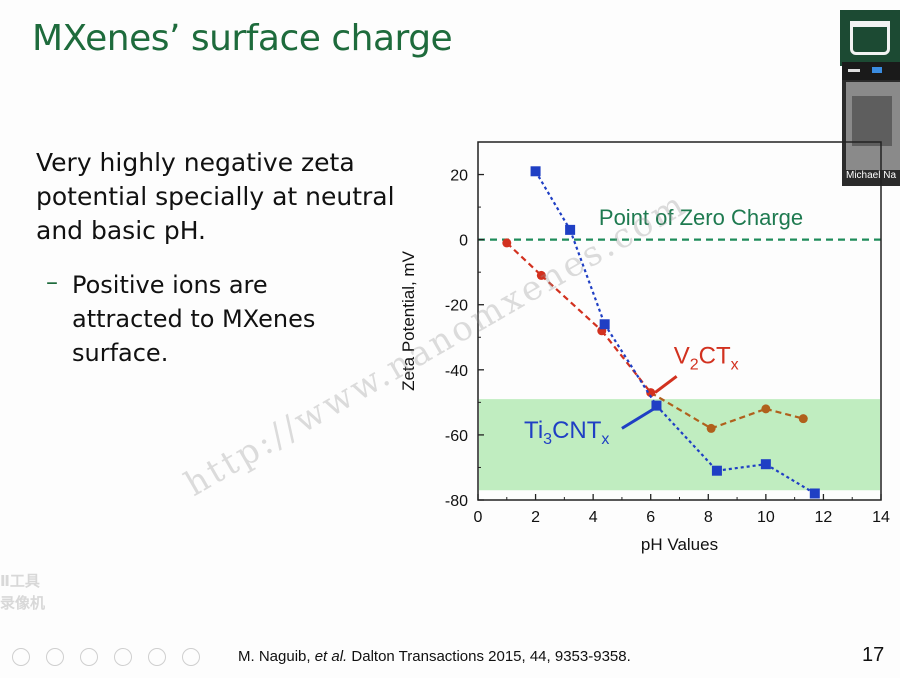 The width and height of the screenshot is (900, 678). I want to click on recorder-line1: Ⅱ工具, so click(20, 581).